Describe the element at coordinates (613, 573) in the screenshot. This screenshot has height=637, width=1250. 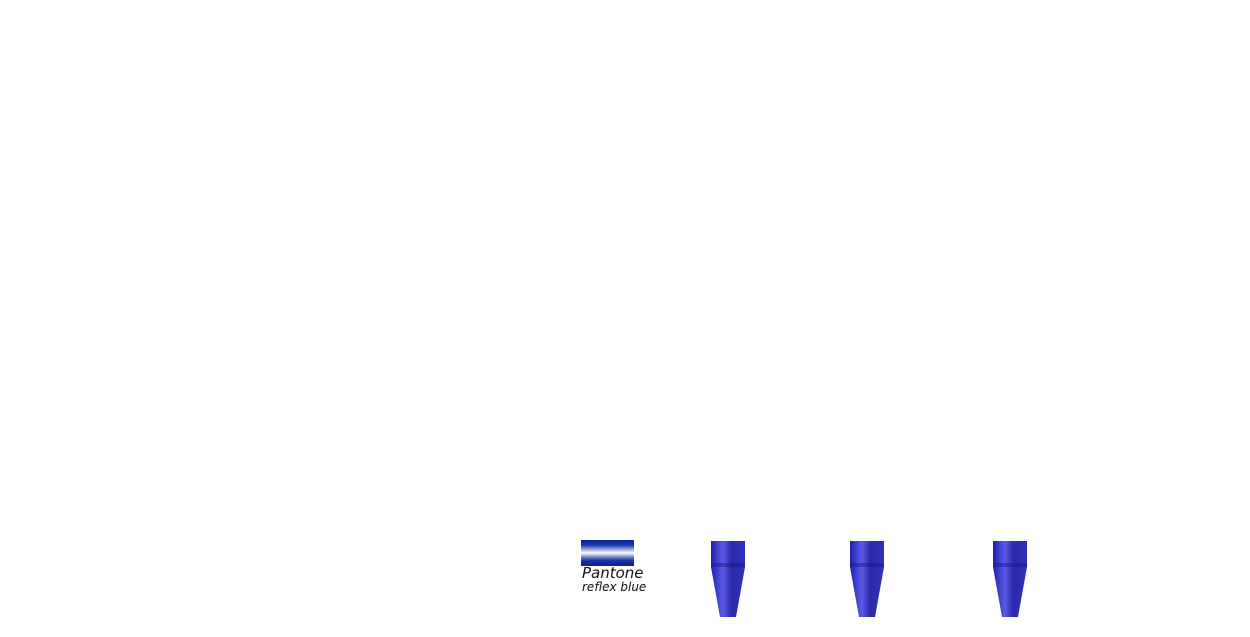
I see `swatch-label: Pantone` at that location.